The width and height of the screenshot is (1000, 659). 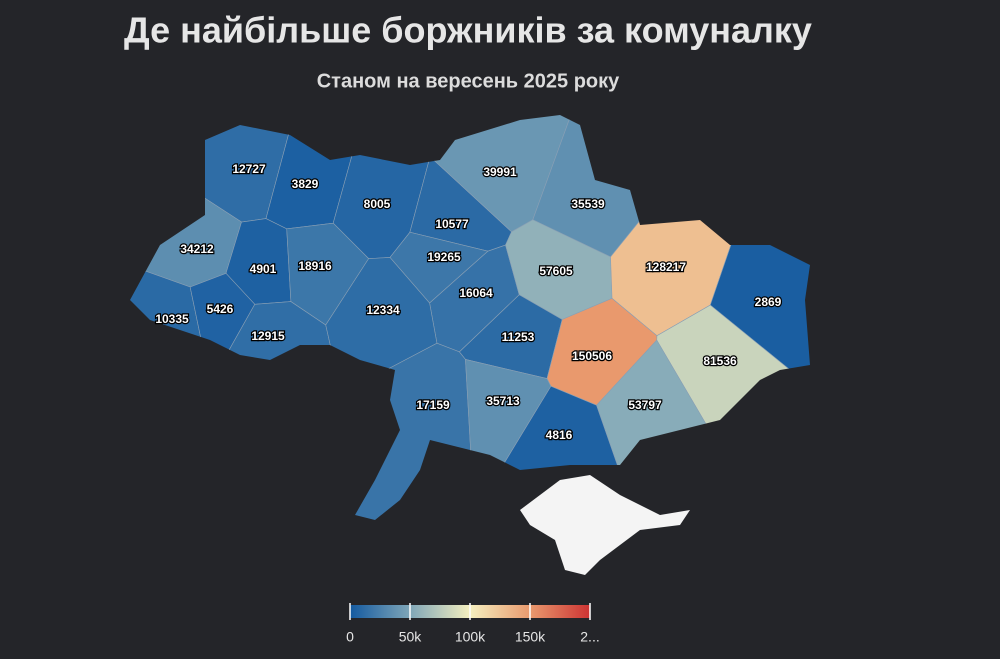 What do you see at coordinates (500, 172) in the screenshot?
I see `region-value: 39991` at bounding box center [500, 172].